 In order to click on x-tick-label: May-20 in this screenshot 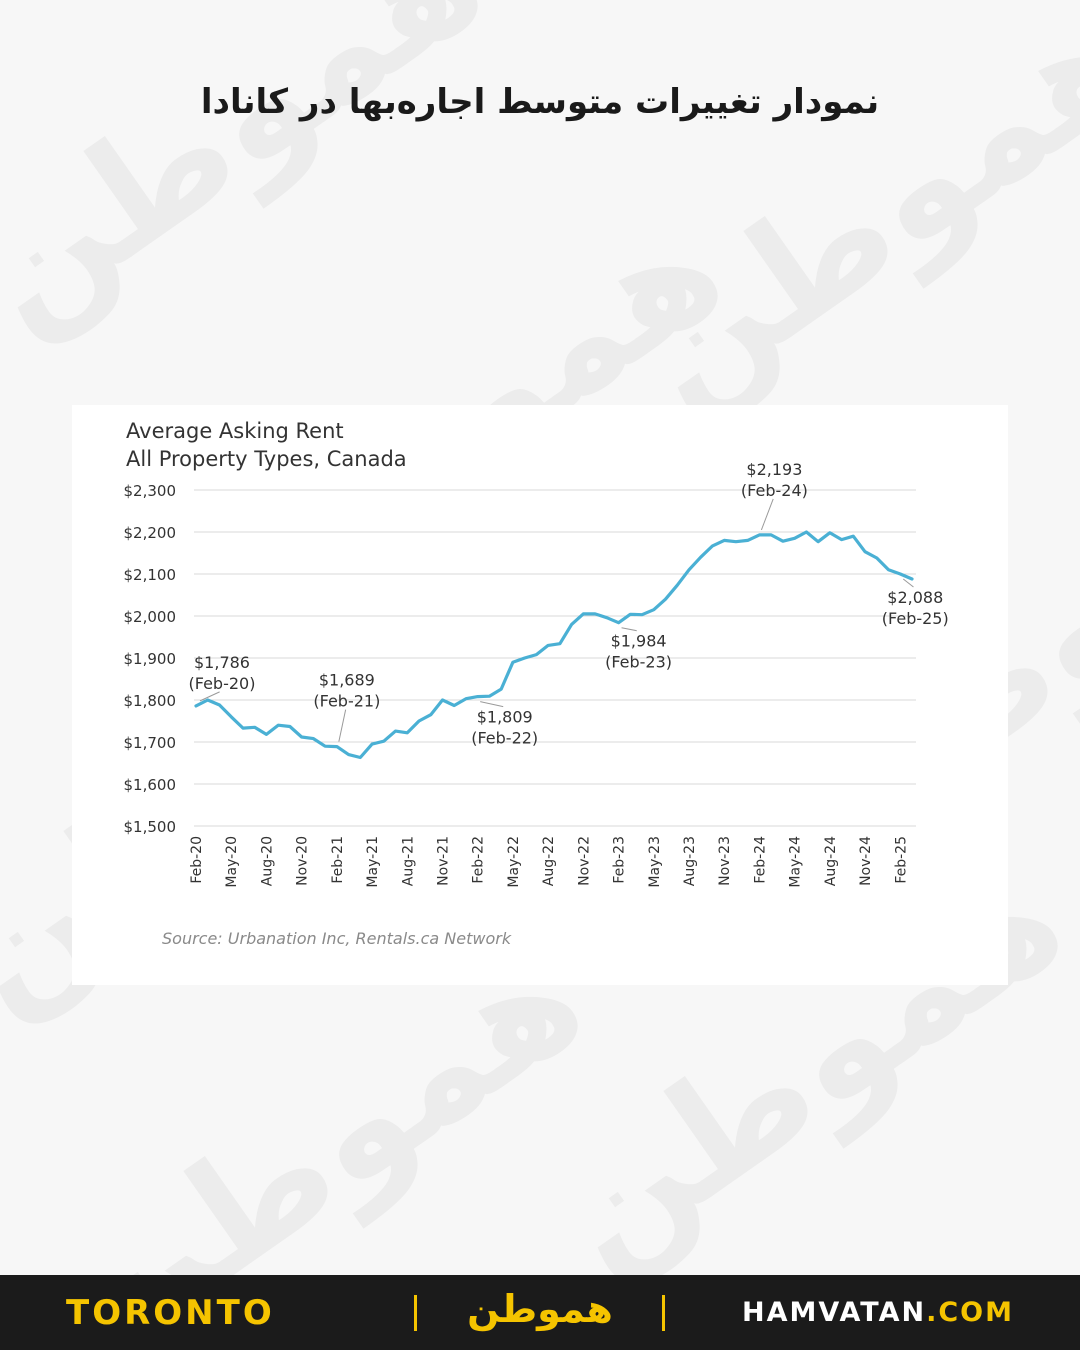, I will do `click(232, 862)`.